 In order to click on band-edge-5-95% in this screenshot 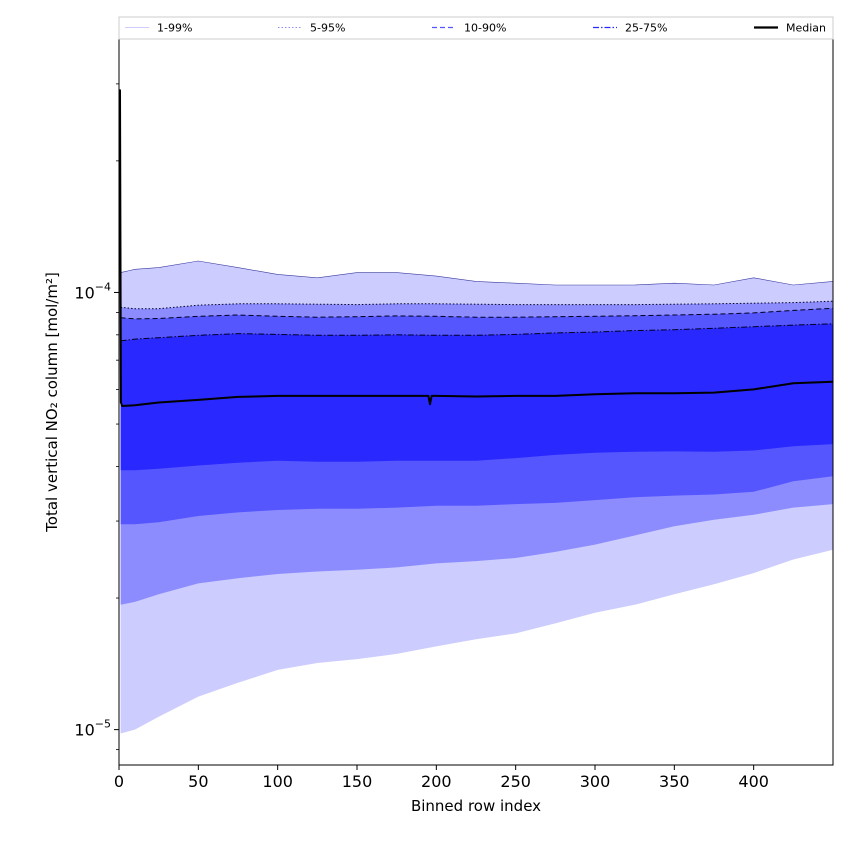, I will do `click(477, 305)`.